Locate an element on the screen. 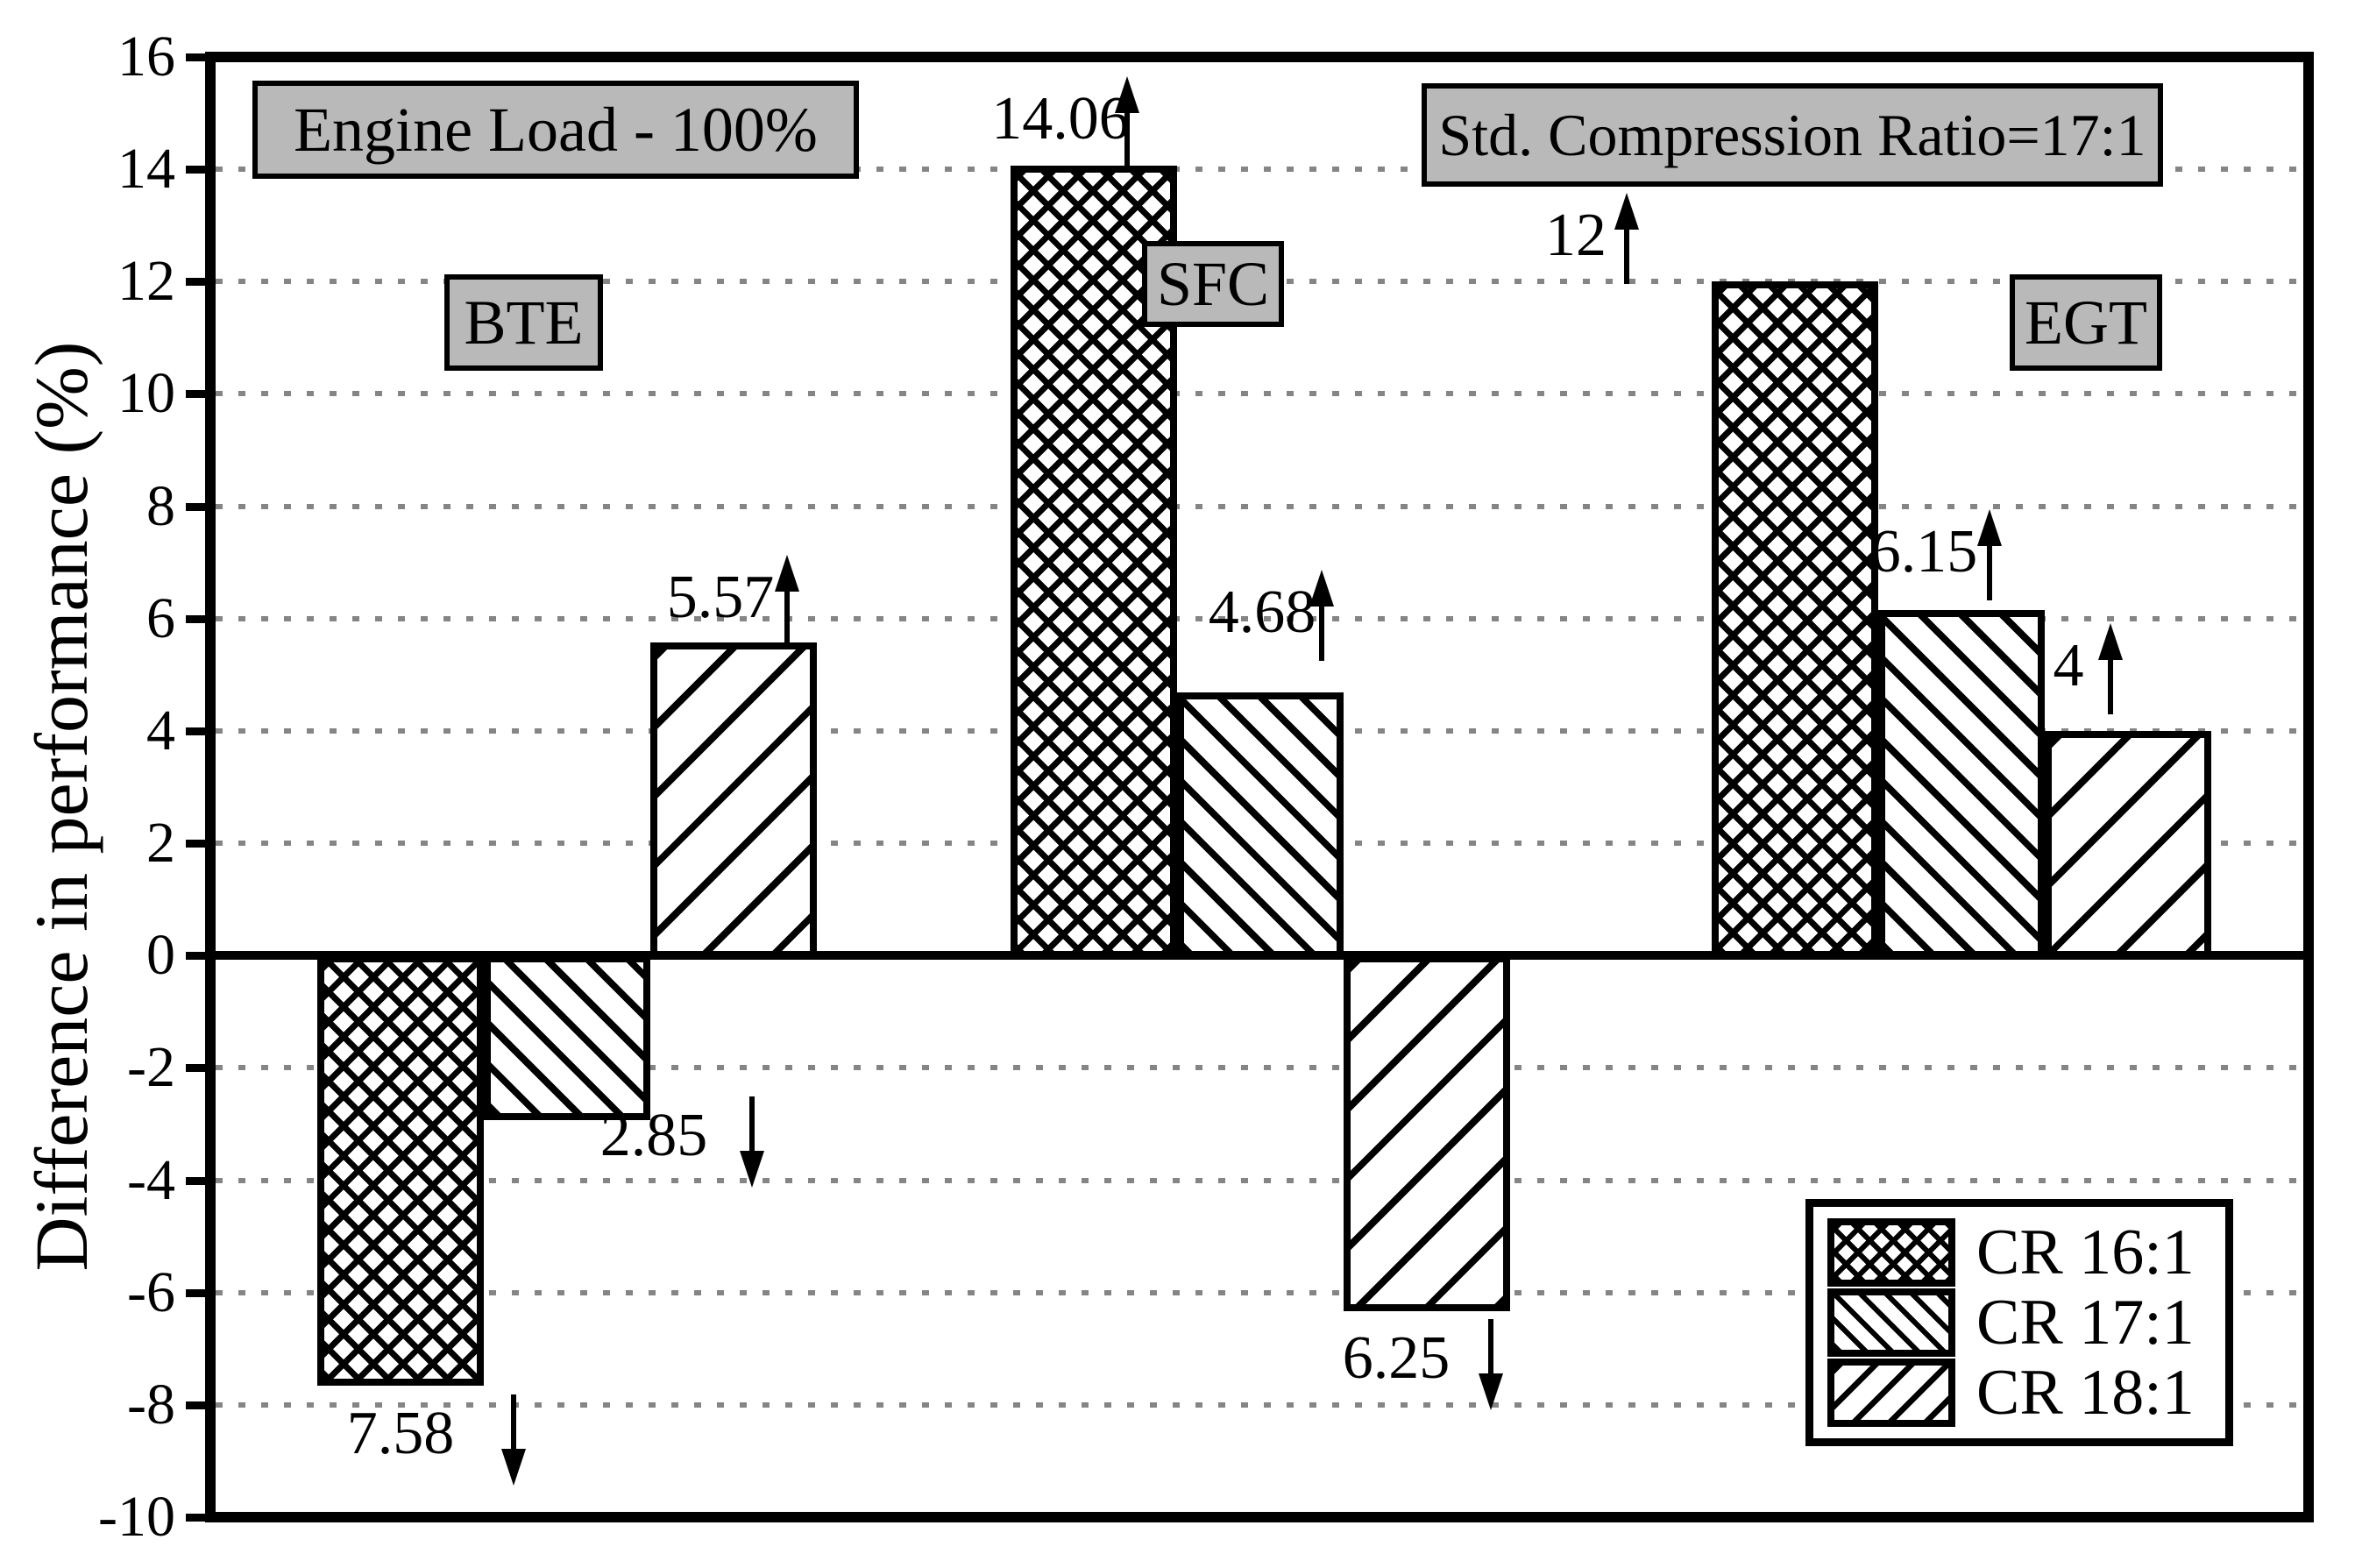 The height and width of the screenshot is (1568, 2355). y-axis-tick-label: 6 is located at coordinates (160, 617).